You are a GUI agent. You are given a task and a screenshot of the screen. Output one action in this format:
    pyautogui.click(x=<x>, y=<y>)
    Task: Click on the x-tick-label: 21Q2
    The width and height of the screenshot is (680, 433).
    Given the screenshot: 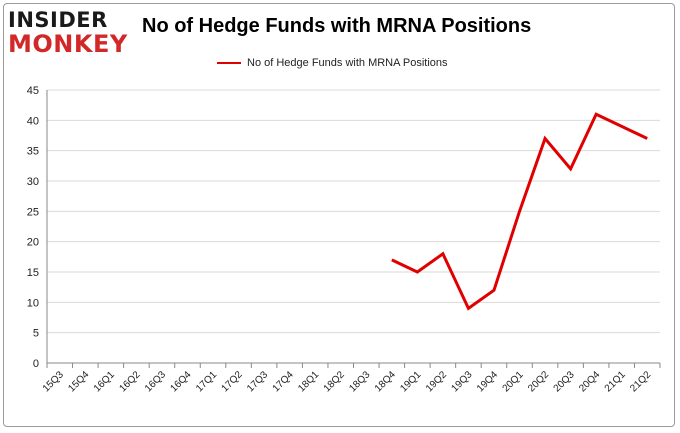 What is the action you would take?
    pyautogui.click(x=640, y=381)
    